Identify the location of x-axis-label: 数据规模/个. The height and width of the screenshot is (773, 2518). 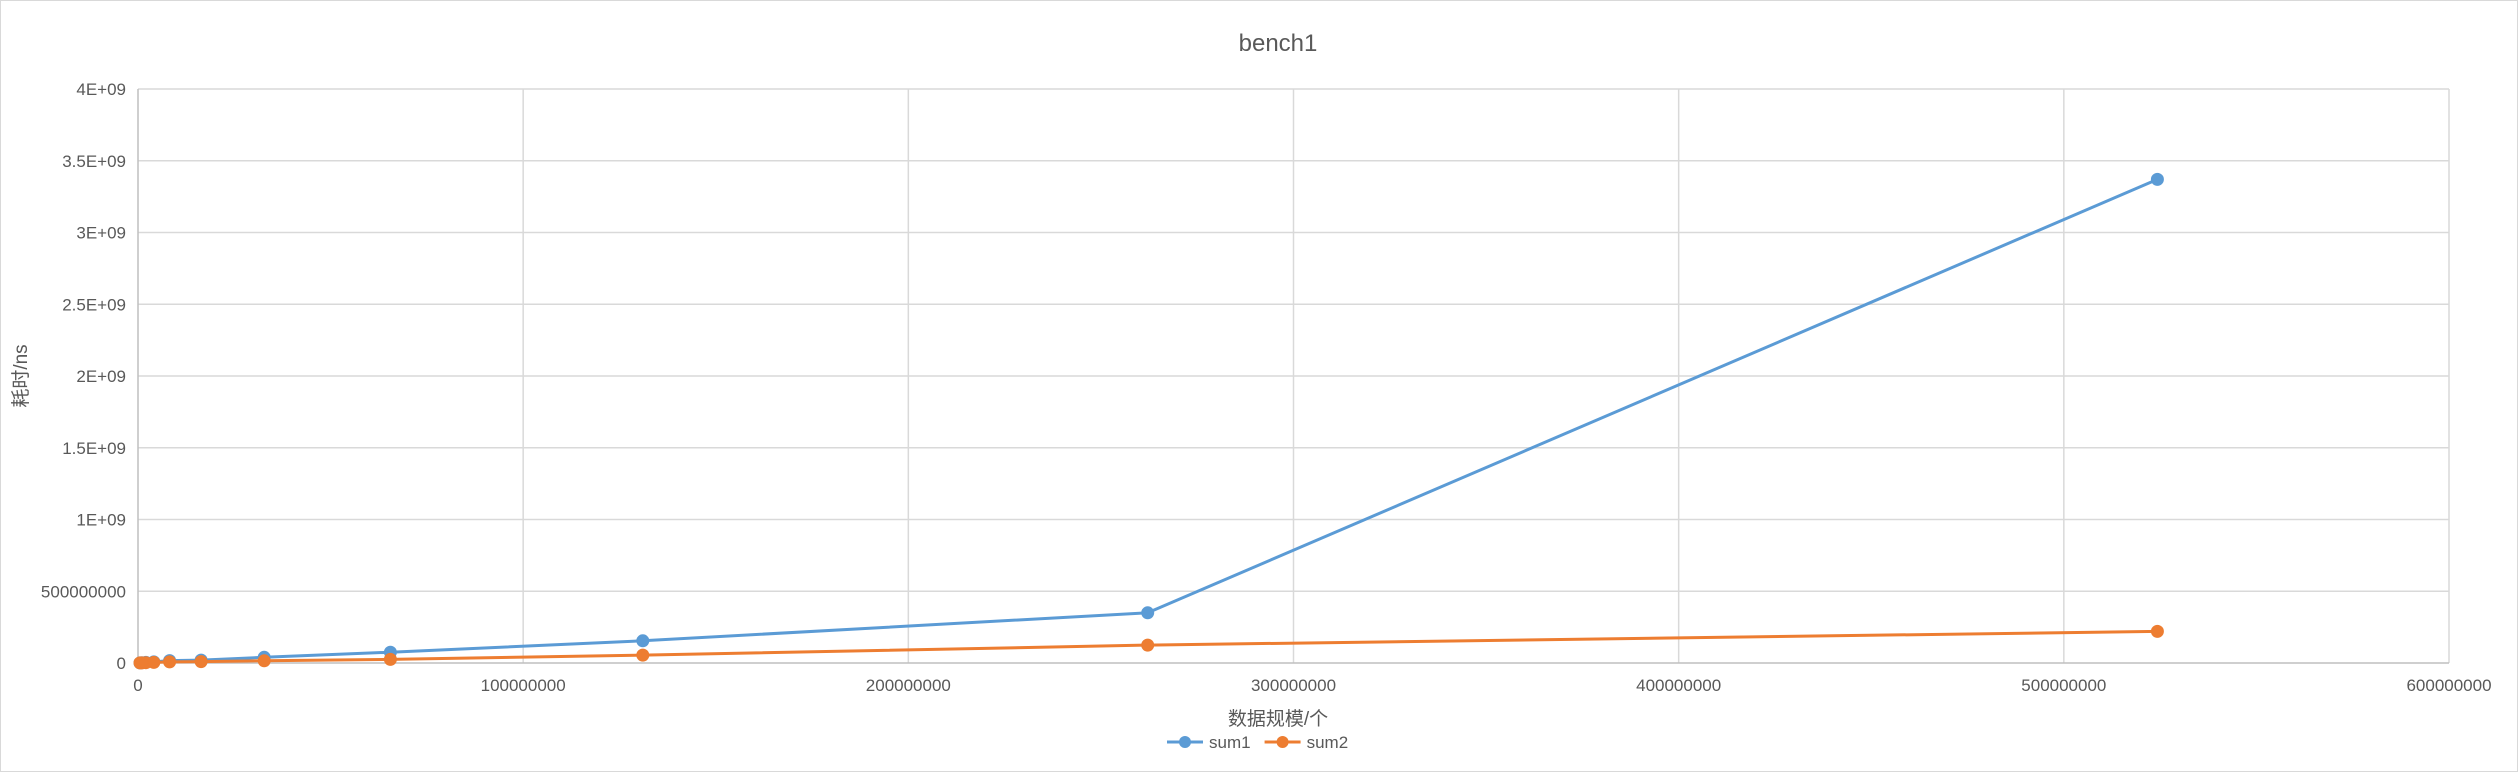
(1278, 719).